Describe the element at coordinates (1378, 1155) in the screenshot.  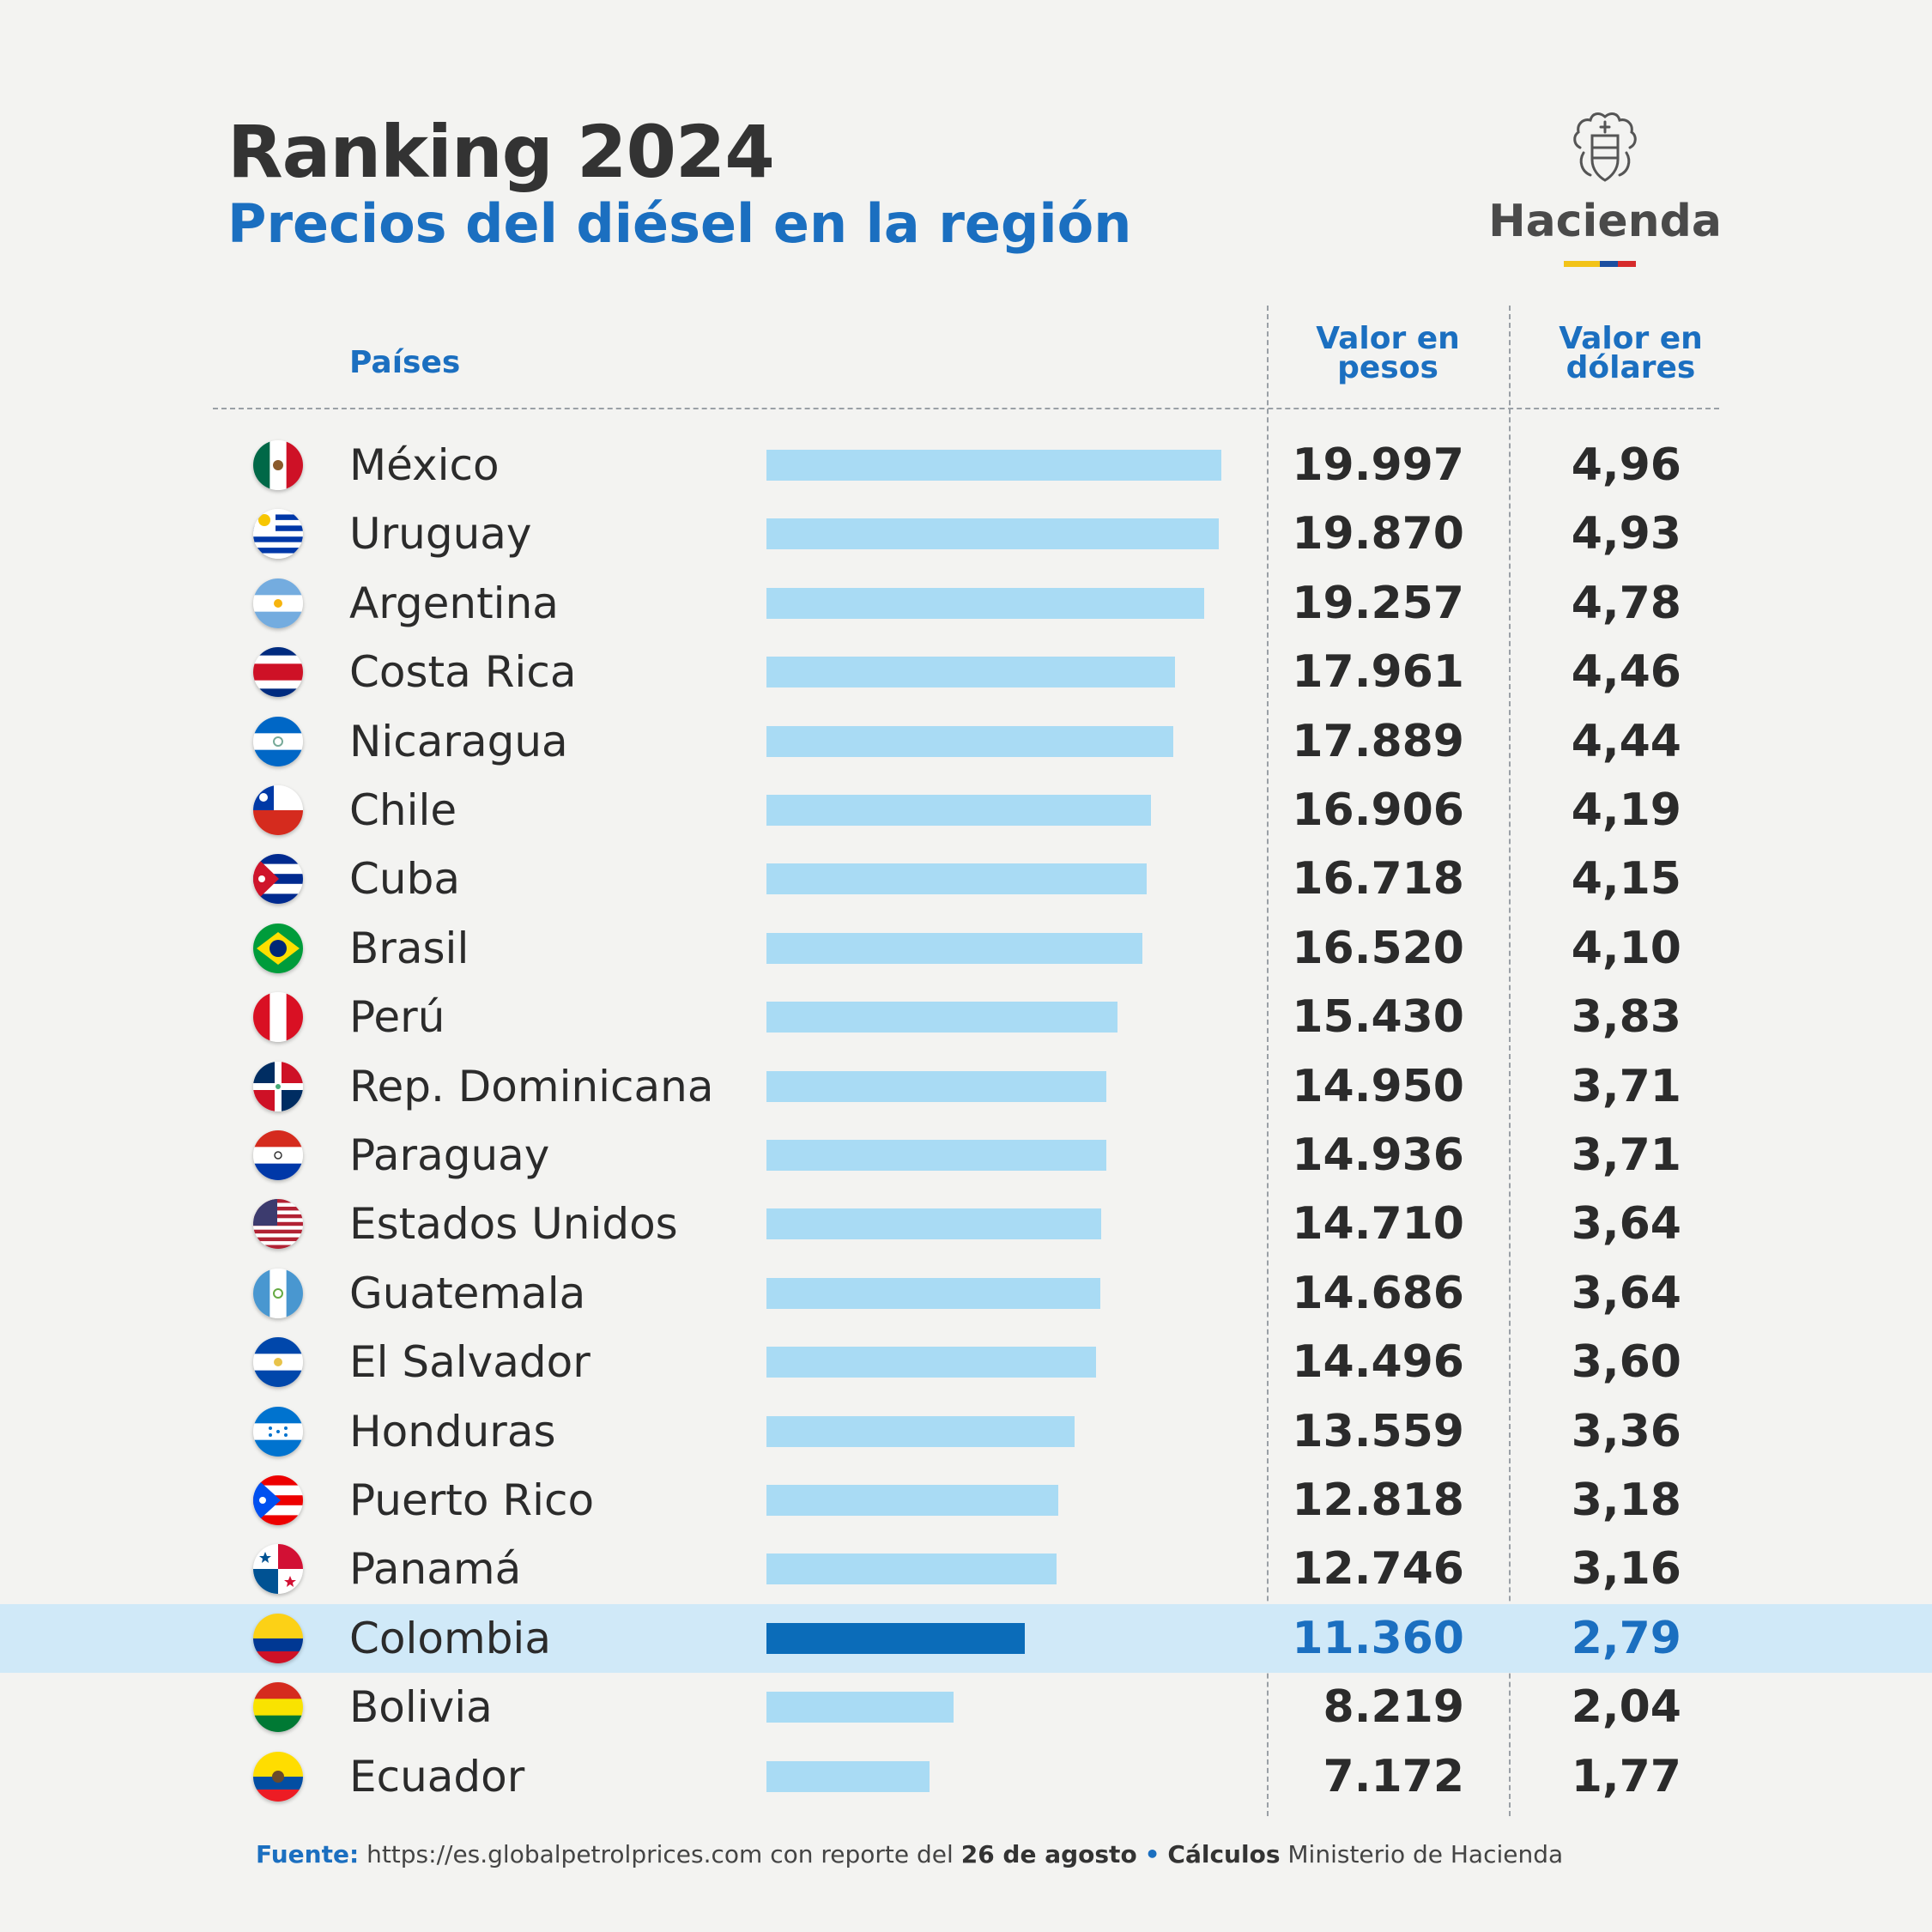
I see `value-pesos: 14.936` at that location.